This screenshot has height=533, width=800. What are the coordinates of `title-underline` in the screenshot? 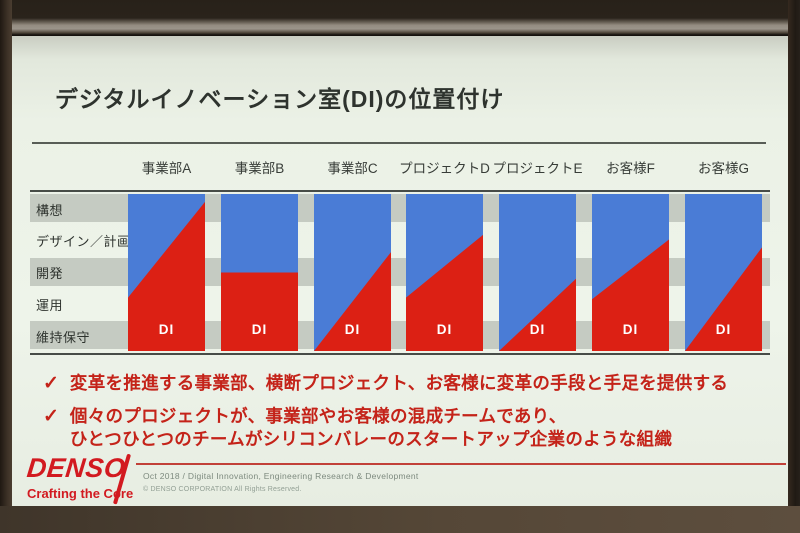 It's located at (399, 143).